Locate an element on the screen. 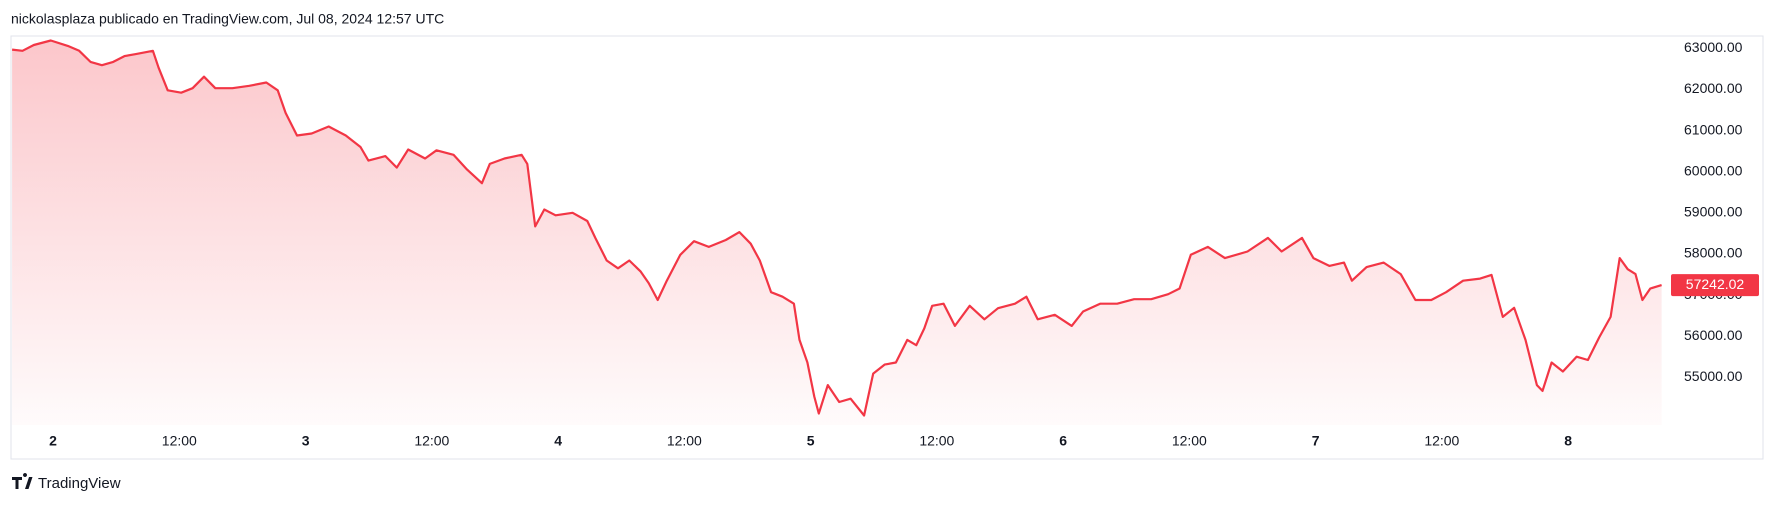 This screenshot has height=513, width=1778. logo-mark is located at coordinates (22, 481).